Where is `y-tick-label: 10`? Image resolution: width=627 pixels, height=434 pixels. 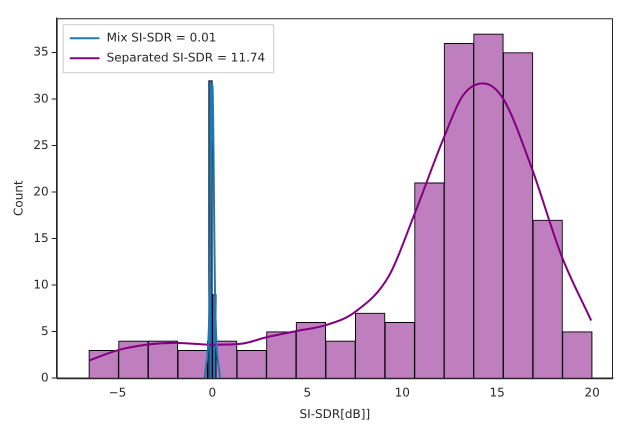 y-tick-label: 10 is located at coordinates (41, 284).